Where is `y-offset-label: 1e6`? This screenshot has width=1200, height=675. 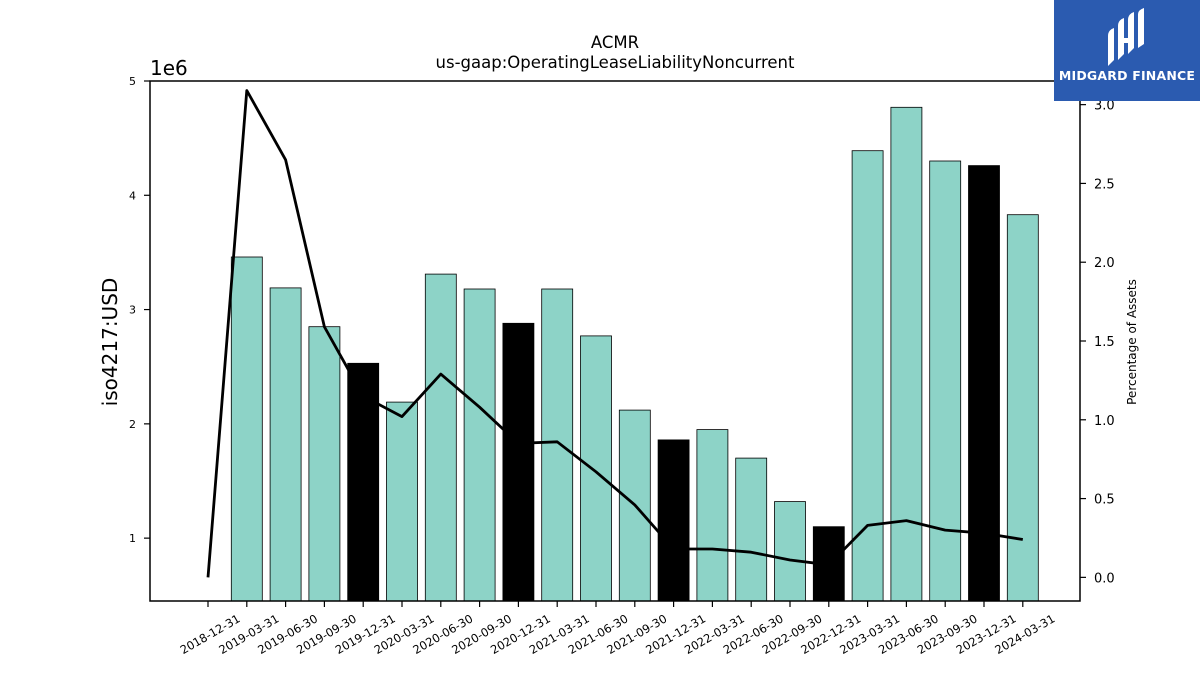 y-offset-label: 1e6 is located at coordinates (169, 68).